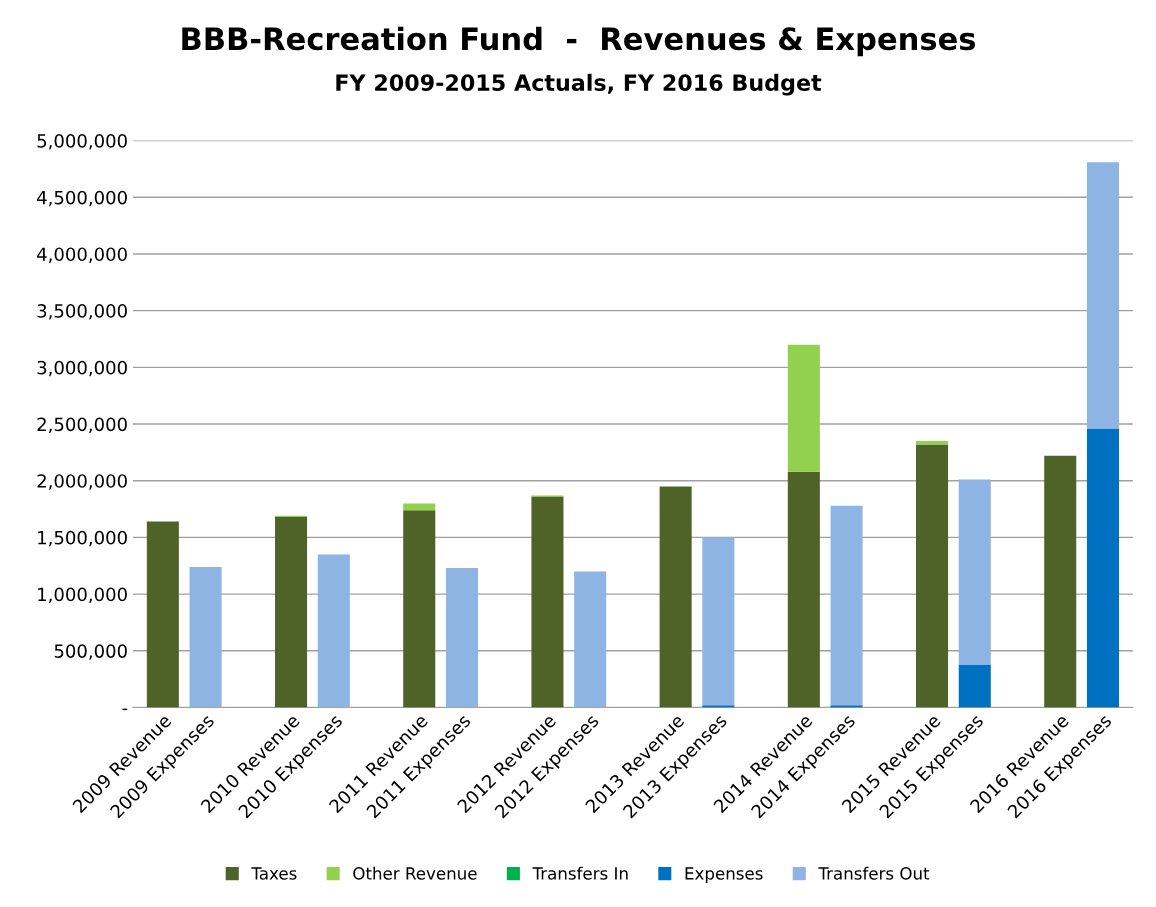  Describe the element at coordinates (82, 255) in the screenshot. I see `y-tick-label: 4,000,000` at that location.